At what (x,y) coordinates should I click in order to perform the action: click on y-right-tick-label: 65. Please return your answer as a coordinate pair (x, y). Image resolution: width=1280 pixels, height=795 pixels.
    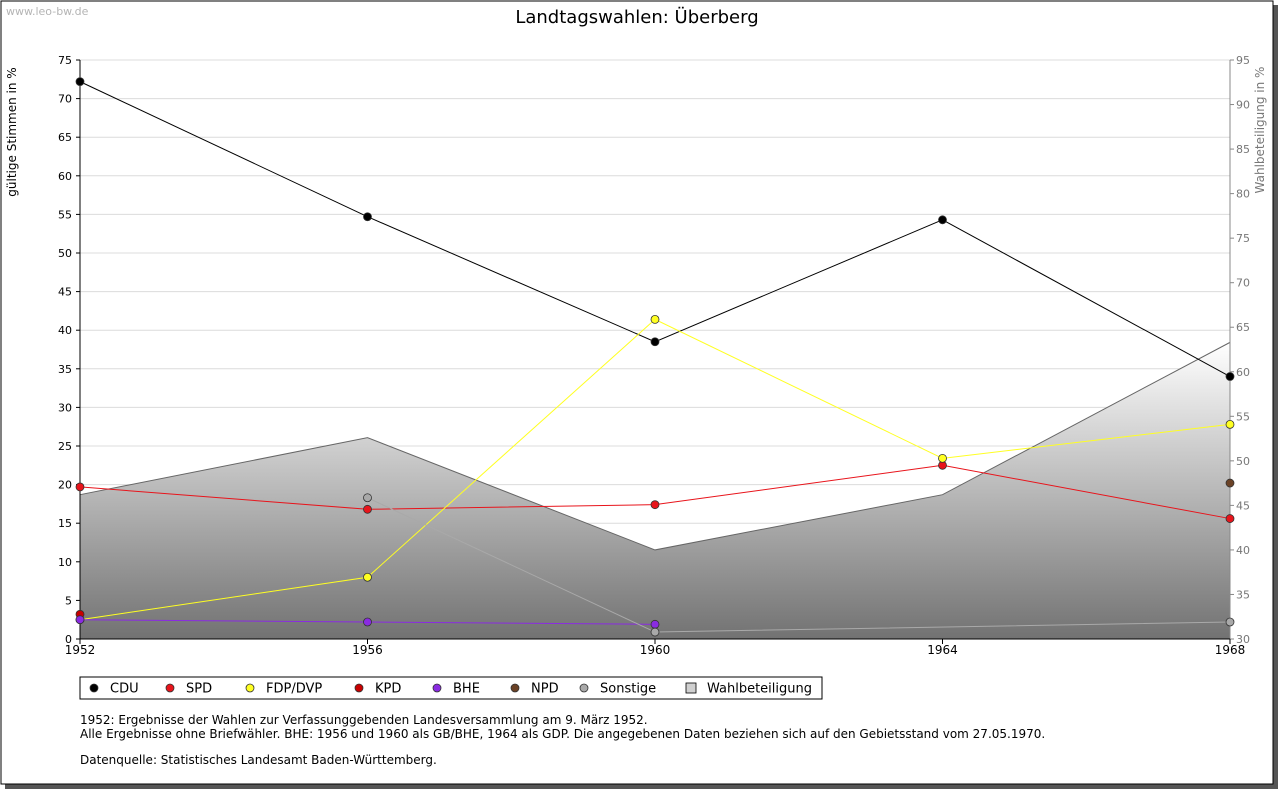
    Looking at the image, I should click on (1243, 327).